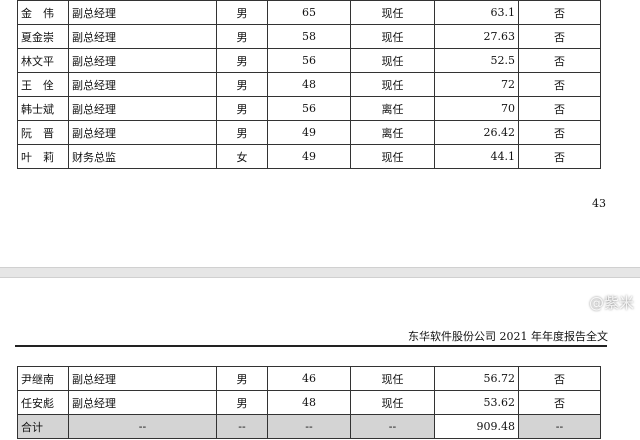 Image resolution: width=640 pixels, height=440 pixels. I want to click on table-cell: 林文平, so click(43, 60).